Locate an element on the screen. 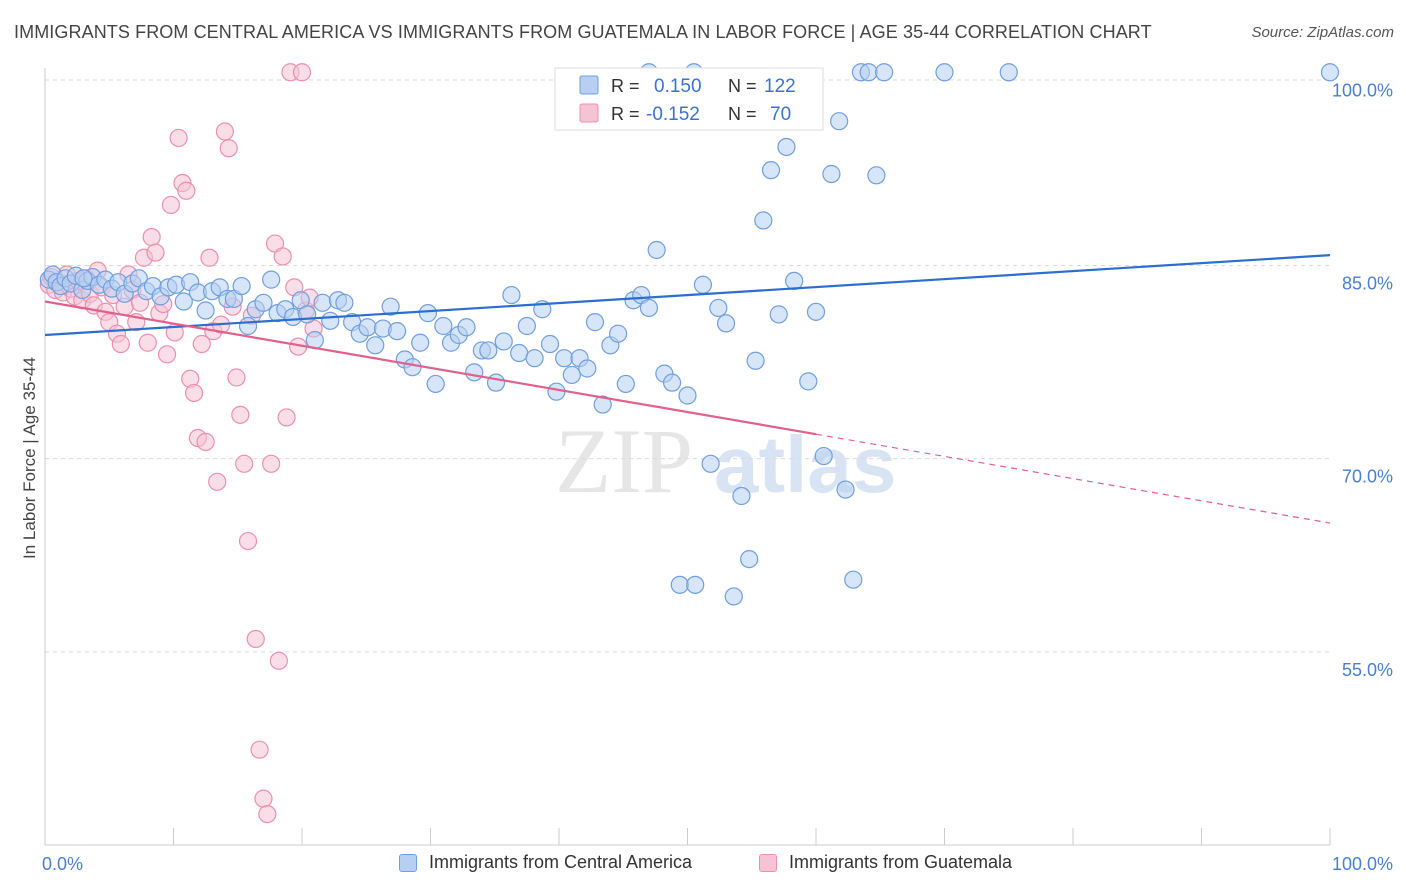 This screenshot has height=892, width=1406. watermark: ZIP atlas is located at coordinates (725, 461).